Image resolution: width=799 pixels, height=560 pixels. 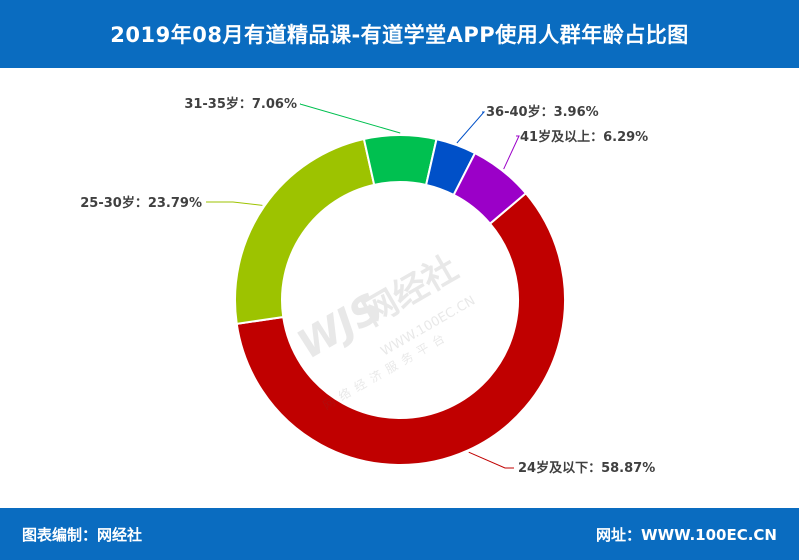 What do you see at coordinates (82, 534) in the screenshot?
I see `footer-credit: 图表编制：网经社` at bounding box center [82, 534].